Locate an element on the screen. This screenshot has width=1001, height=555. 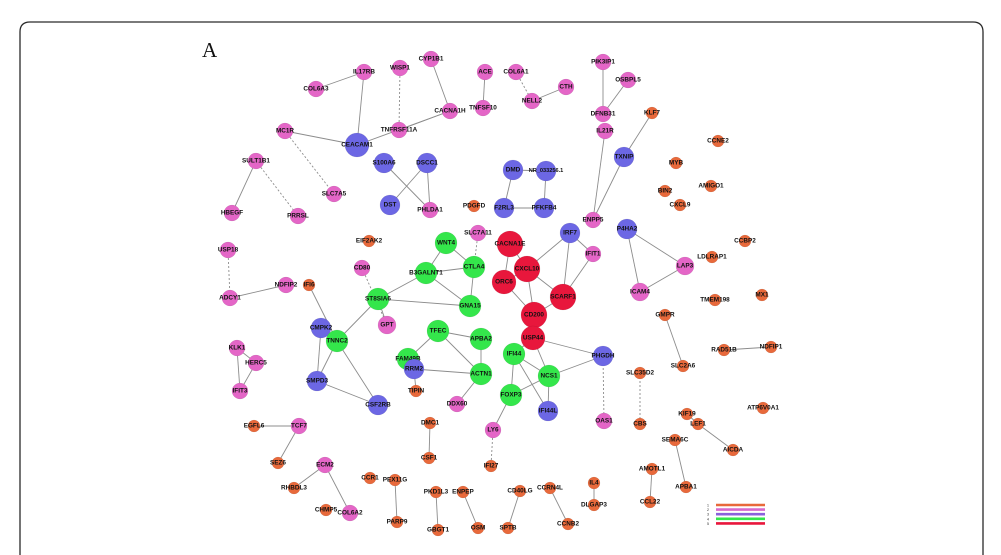
node-label-tfec: TFEC is located at coordinates (438, 331).